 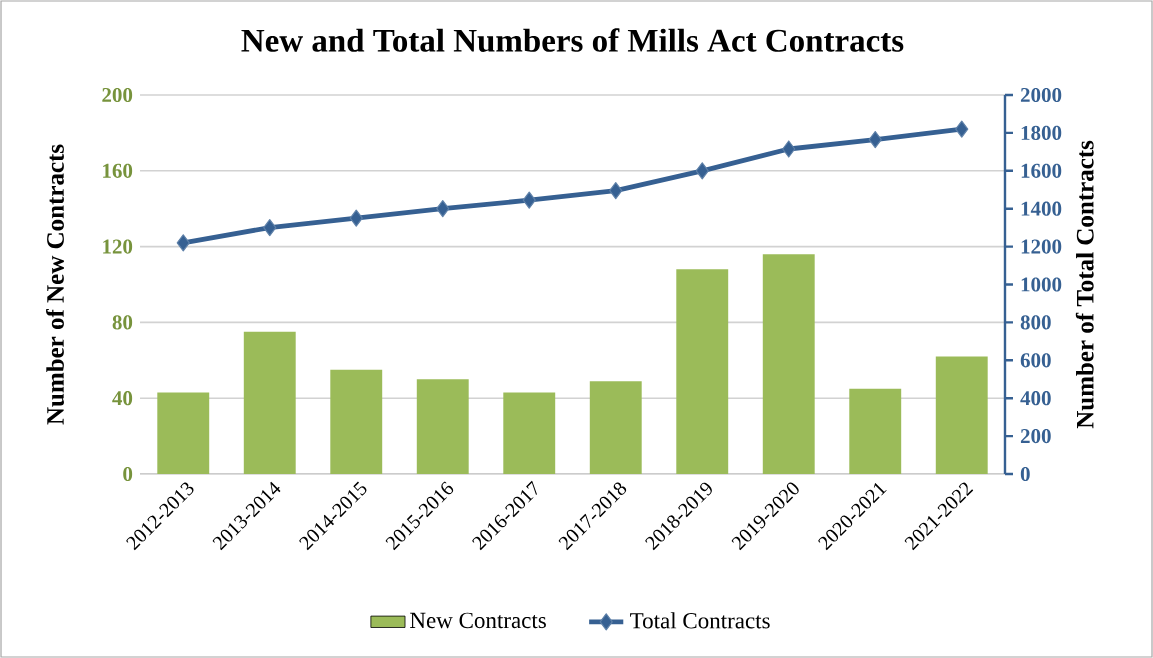 I want to click on y-tick-label: 160, so click(x=118, y=170).